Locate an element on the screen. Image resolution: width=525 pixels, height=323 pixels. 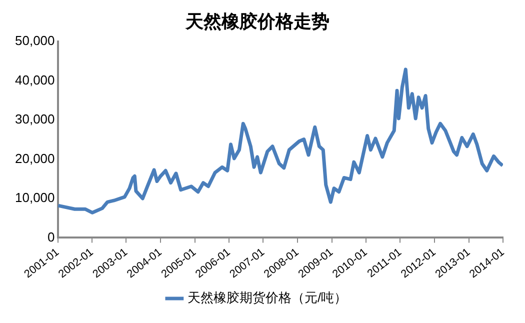
chart-title: 天然橡胶价格走势 is located at coordinates (257, 21).